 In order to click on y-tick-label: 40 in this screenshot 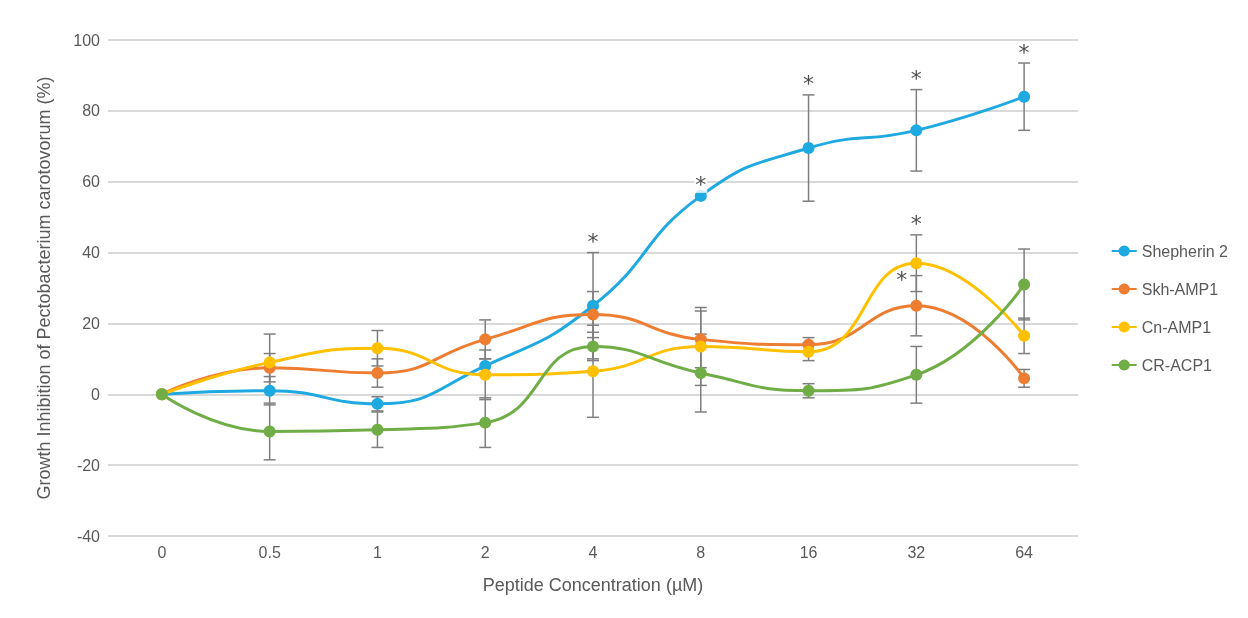, I will do `click(91, 253)`.